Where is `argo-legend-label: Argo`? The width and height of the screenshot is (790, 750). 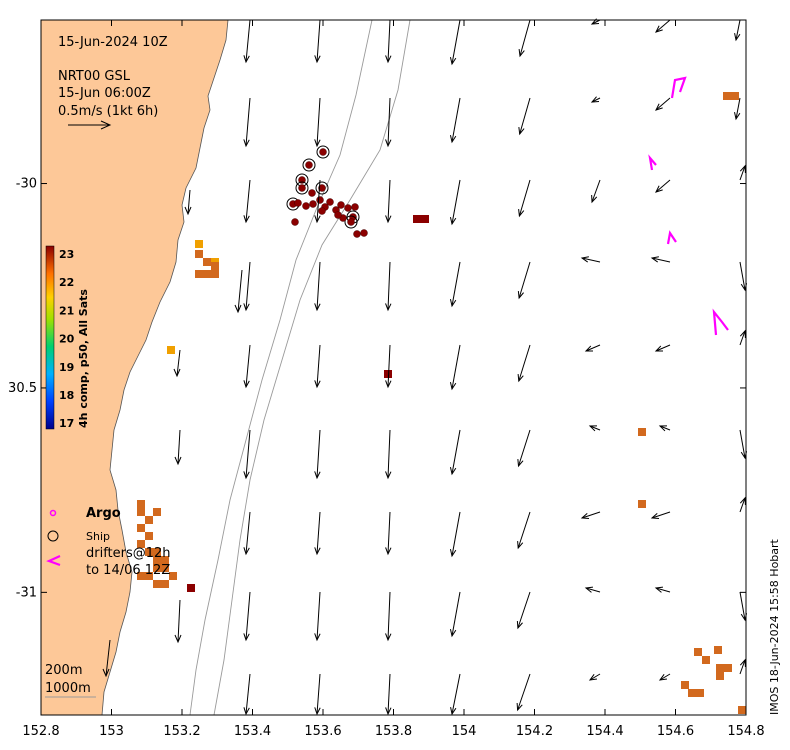 argo-legend-label: Argo is located at coordinates (103, 513).